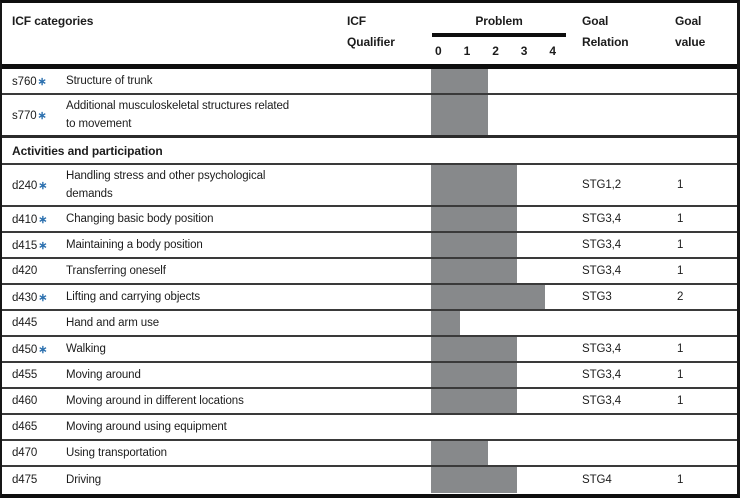  Describe the element at coordinates (25, 323) in the screenshot. I see `icf-code-text: d445` at that location.